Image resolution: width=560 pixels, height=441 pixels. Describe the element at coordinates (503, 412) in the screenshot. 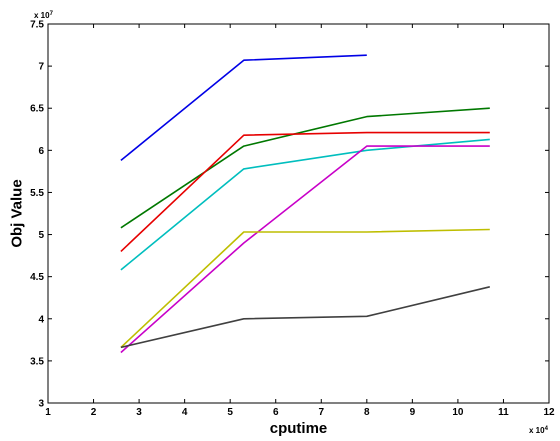

I see `x-tick-label: 11` at that location.